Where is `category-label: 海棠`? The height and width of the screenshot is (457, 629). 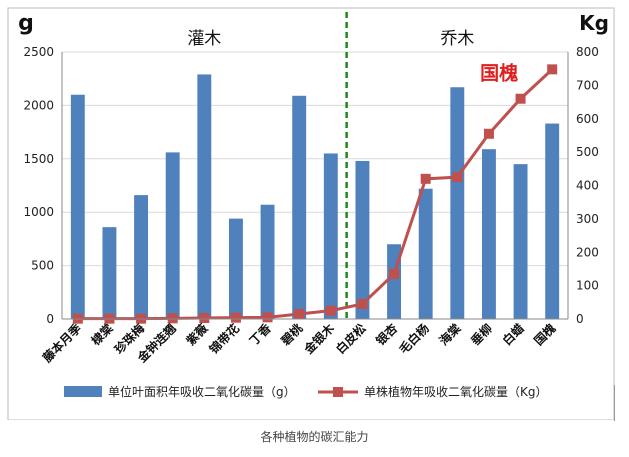 category-label: 海棠 is located at coordinates (450, 334).